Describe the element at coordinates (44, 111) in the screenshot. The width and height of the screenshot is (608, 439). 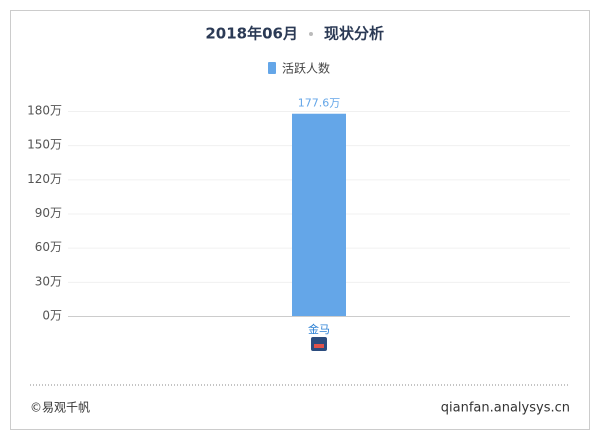
I see `y-tick-label: 180万` at that location.